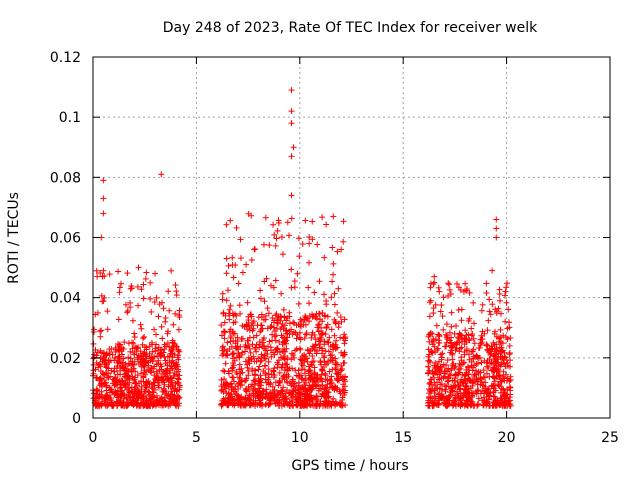 This screenshot has height=480, width=640. I want to click on y-tick-label: 0.02, so click(65, 359).